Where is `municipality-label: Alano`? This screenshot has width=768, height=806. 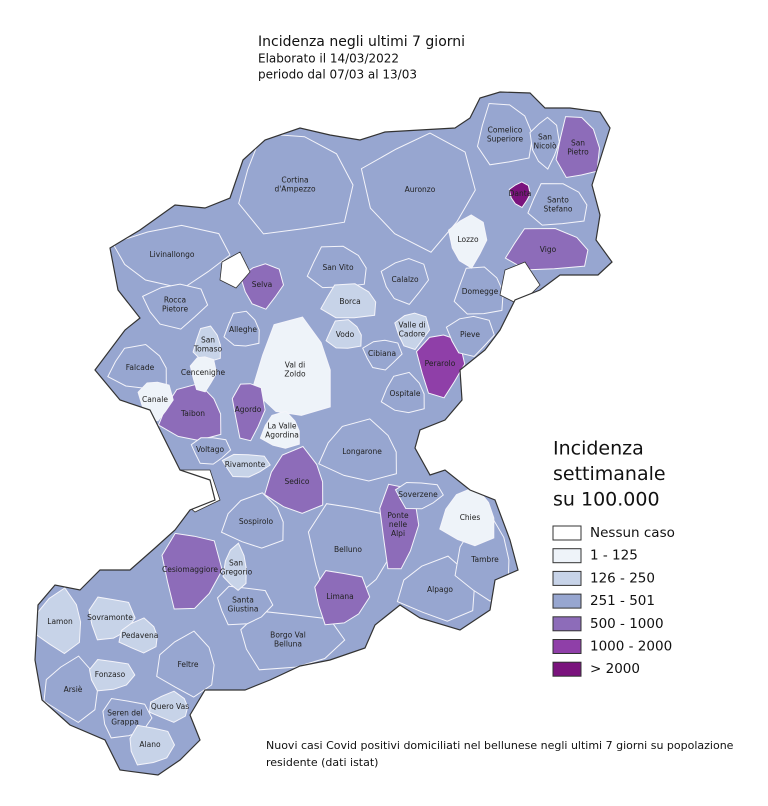
municipality-label: Alano is located at coordinates (150, 744).